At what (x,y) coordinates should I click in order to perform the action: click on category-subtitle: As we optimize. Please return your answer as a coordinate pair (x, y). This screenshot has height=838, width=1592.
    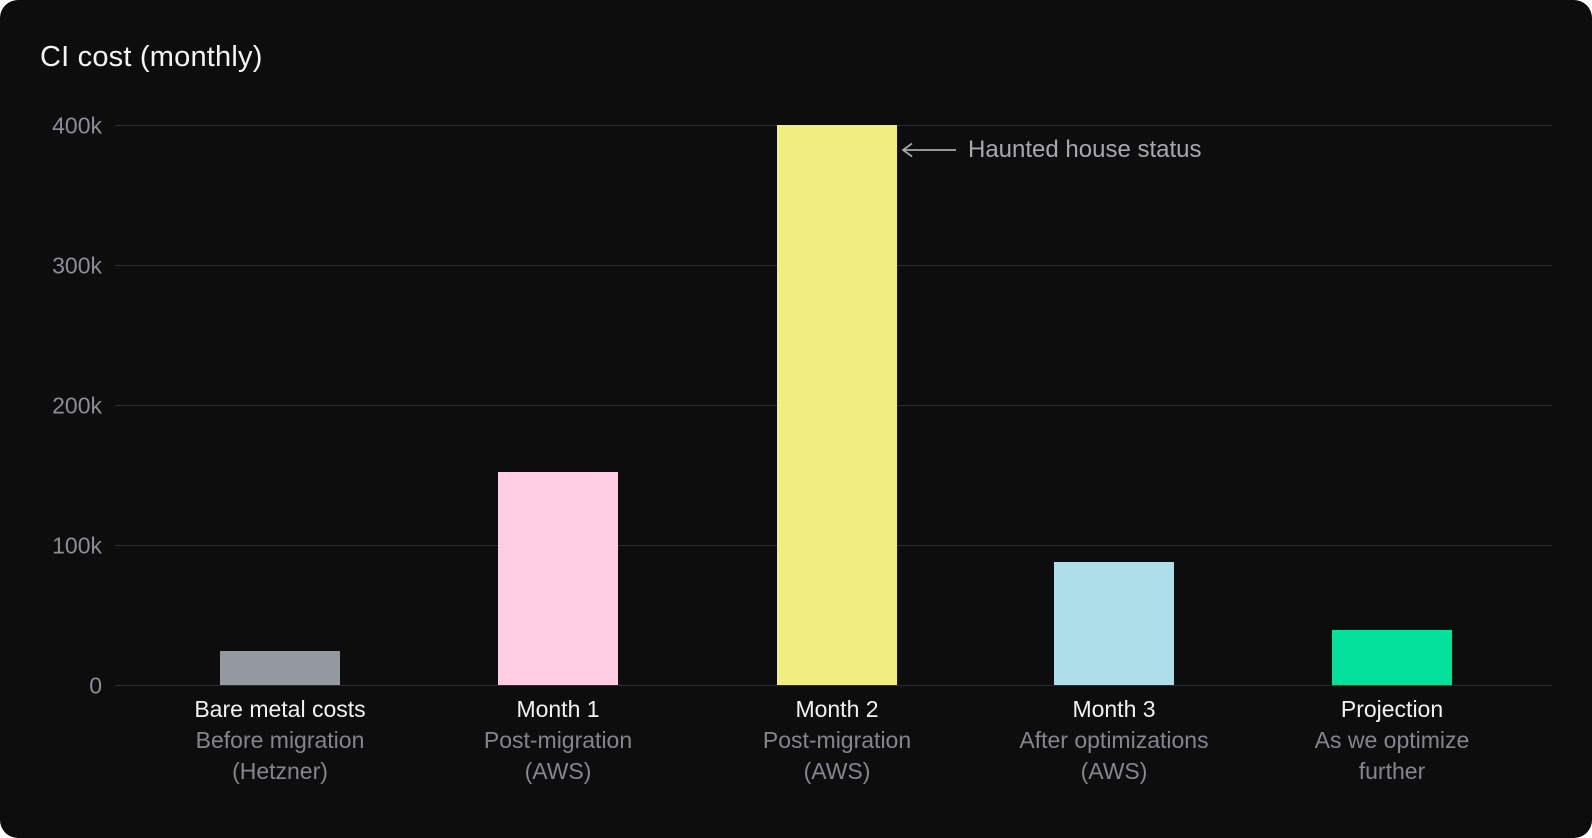
    Looking at the image, I should click on (1392, 740).